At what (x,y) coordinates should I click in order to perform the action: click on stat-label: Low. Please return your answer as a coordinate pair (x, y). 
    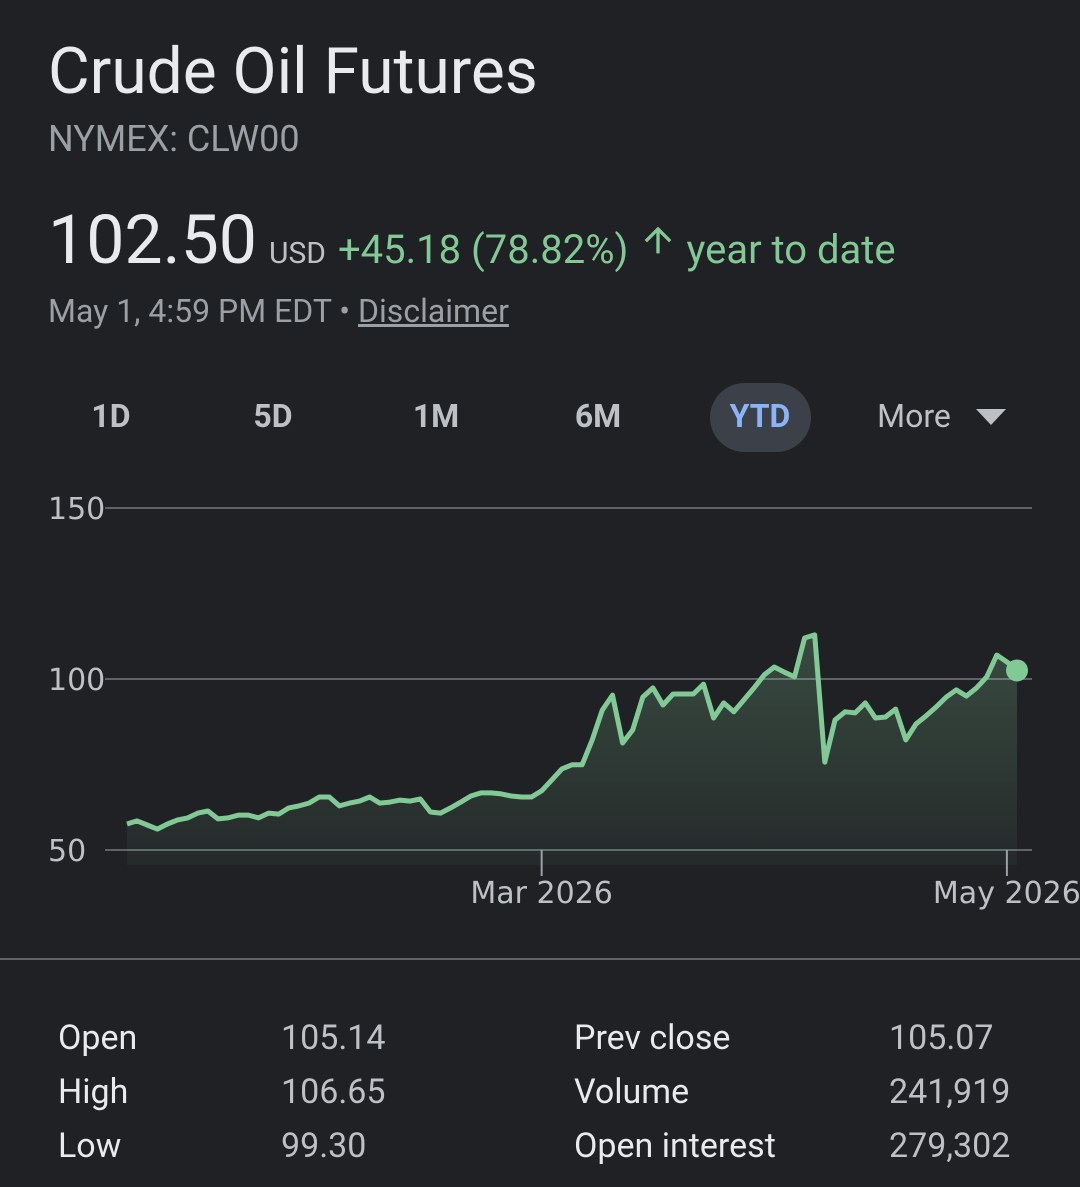
    Looking at the image, I should click on (90, 1146).